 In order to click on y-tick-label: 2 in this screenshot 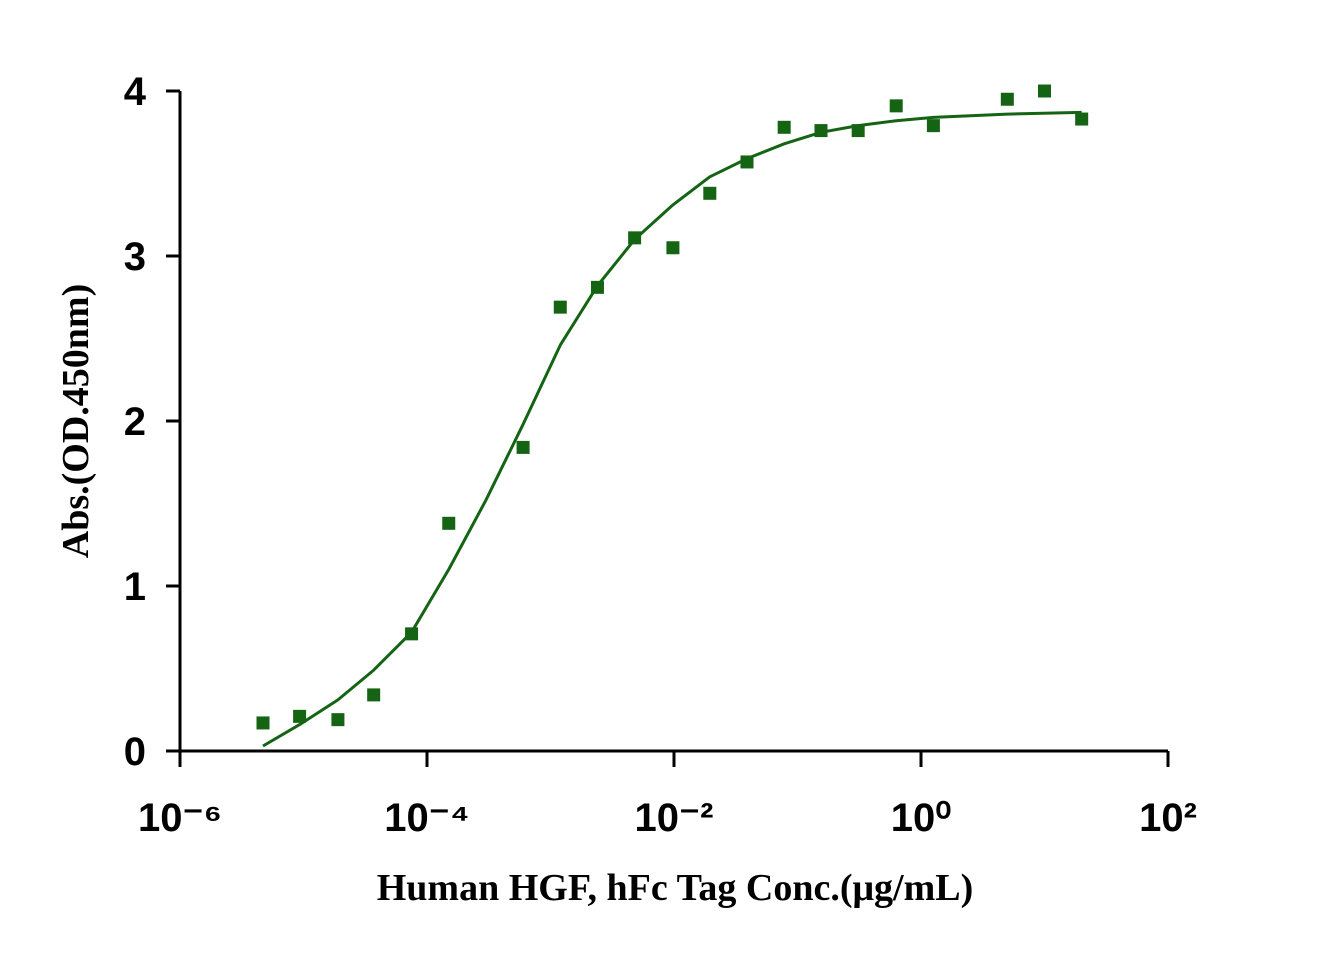, I will do `click(135, 422)`.